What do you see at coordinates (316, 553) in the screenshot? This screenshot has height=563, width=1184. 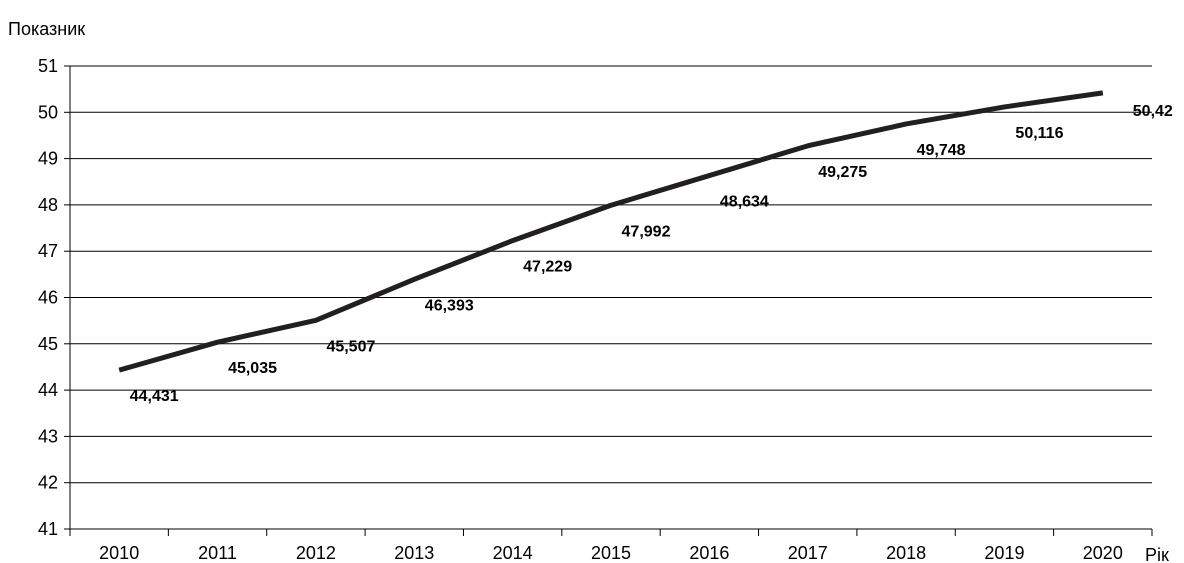 I see `x-tick-label-2012: 2012` at bounding box center [316, 553].